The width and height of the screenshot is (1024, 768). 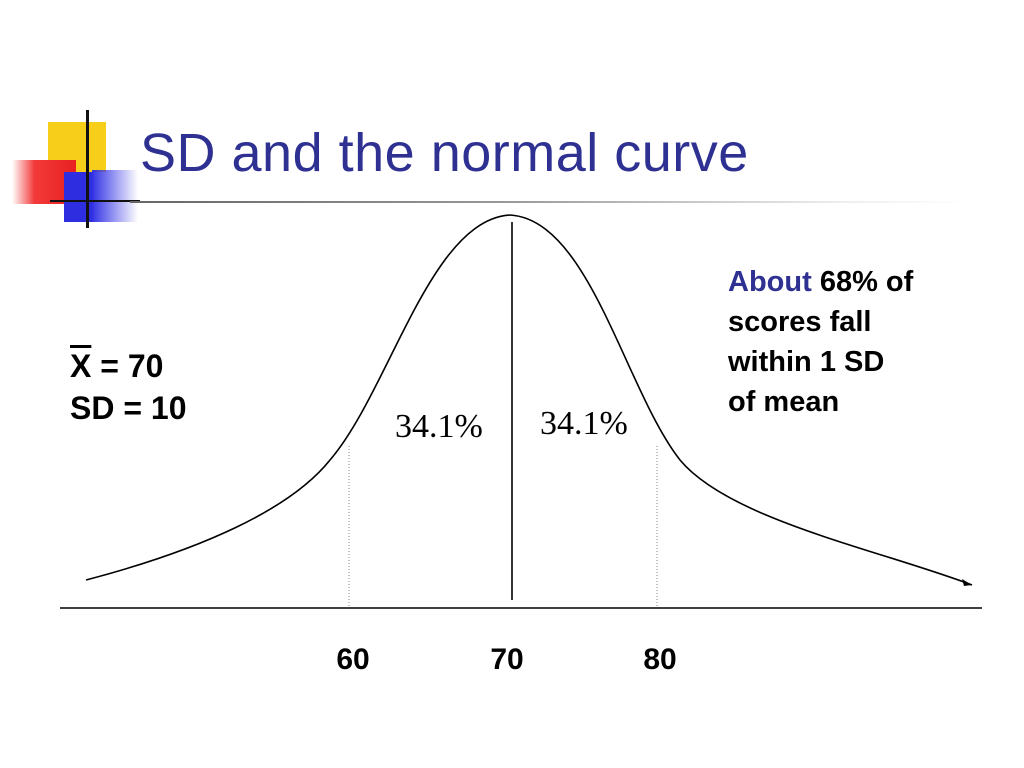 What do you see at coordinates (132, 366) in the screenshot?
I see `mean-value: = 70` at bounding box center [132, 366].